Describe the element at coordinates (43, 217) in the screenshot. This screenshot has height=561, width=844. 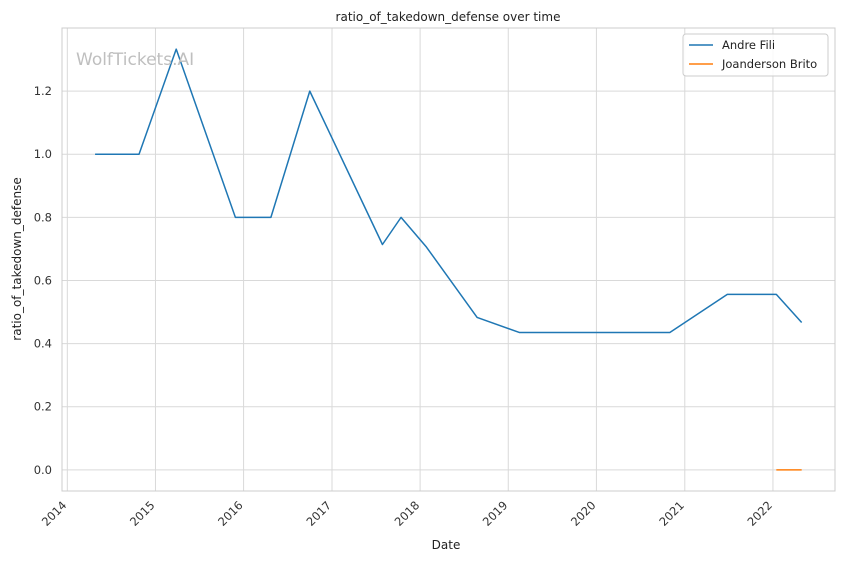
I see `y-tick-label: 0.8` at that location.